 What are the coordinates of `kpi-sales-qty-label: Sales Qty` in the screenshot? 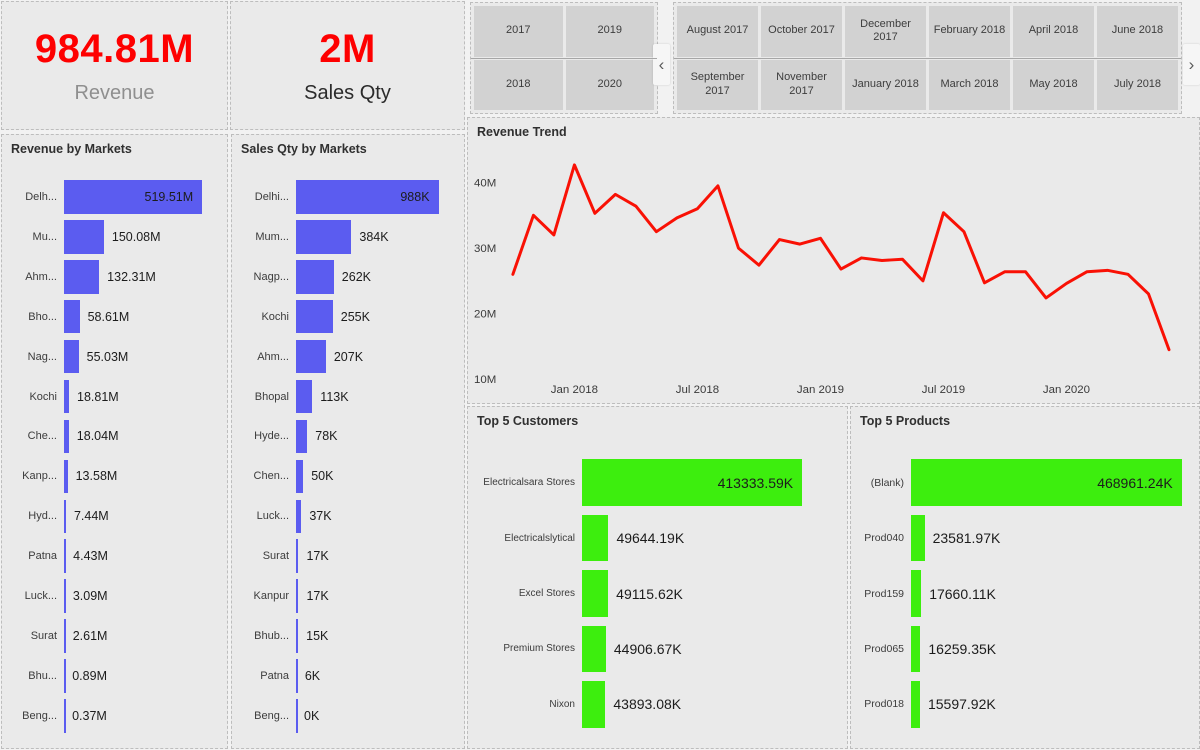 It's located at (347, 92).